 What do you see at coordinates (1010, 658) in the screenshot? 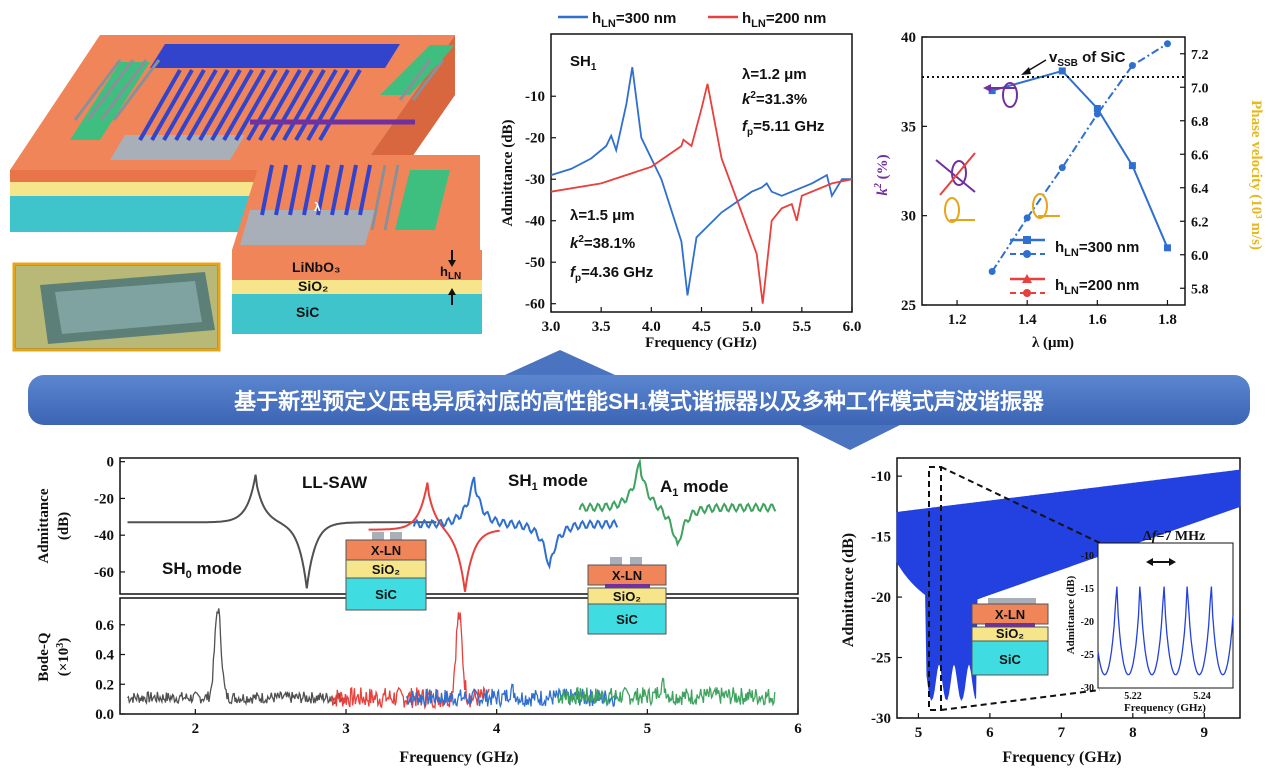
I see `stack3-sic` at bounding box center [1010, 658].